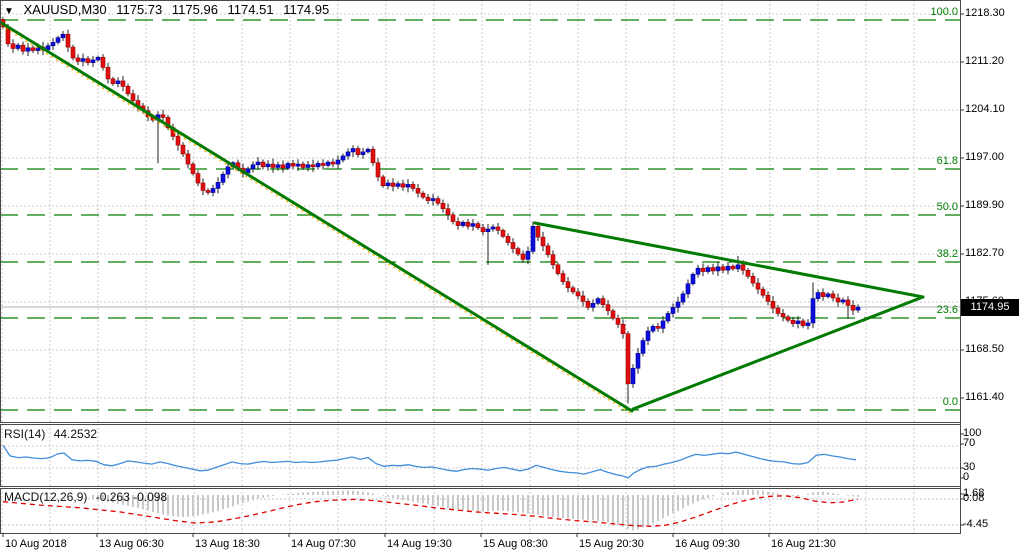 This screenshot has height=556, width=1020. Describe the element at coordinates (429, 462) in the screenshot. I see `rsi-line` at that location.